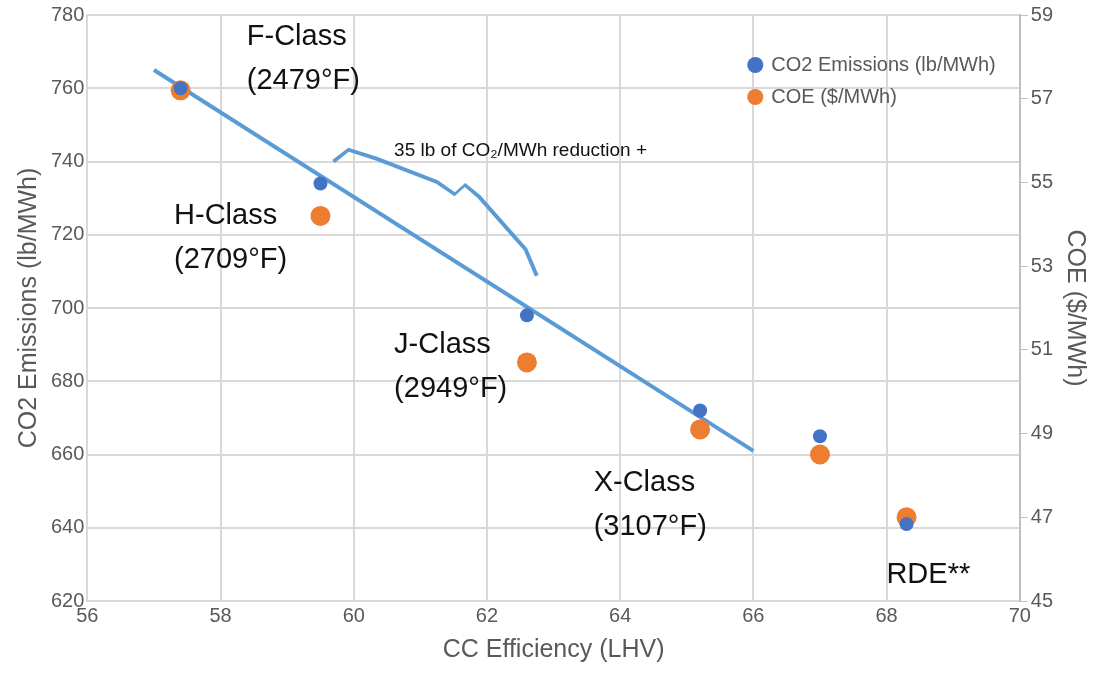 This screenshot has width=1109, height=674. What do you see at coordinates (67, 13) in the screenshot?
I see `y-tick-label: 780` at bounding box center [67, 13].